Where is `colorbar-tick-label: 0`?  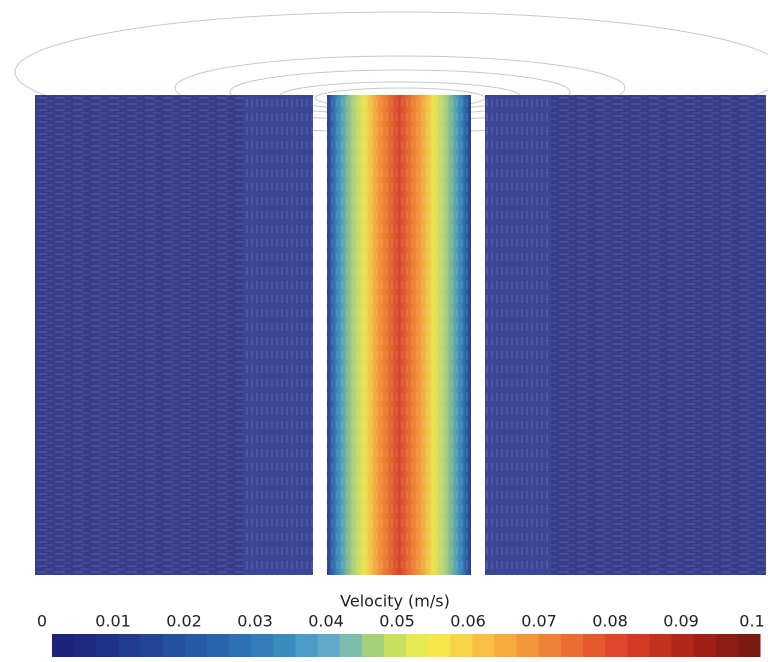
colorbar-tick-label: 0 is located at coordinates (42, 621).